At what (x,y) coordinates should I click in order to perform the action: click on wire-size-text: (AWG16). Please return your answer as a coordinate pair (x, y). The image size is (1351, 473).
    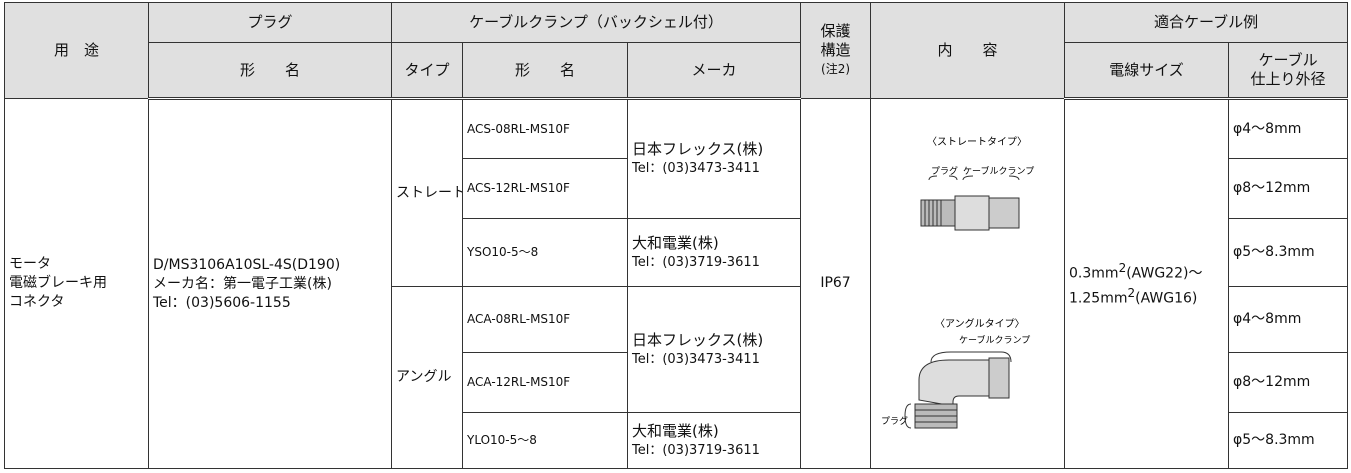
    Looking at the image, I should click on (1166, 298).